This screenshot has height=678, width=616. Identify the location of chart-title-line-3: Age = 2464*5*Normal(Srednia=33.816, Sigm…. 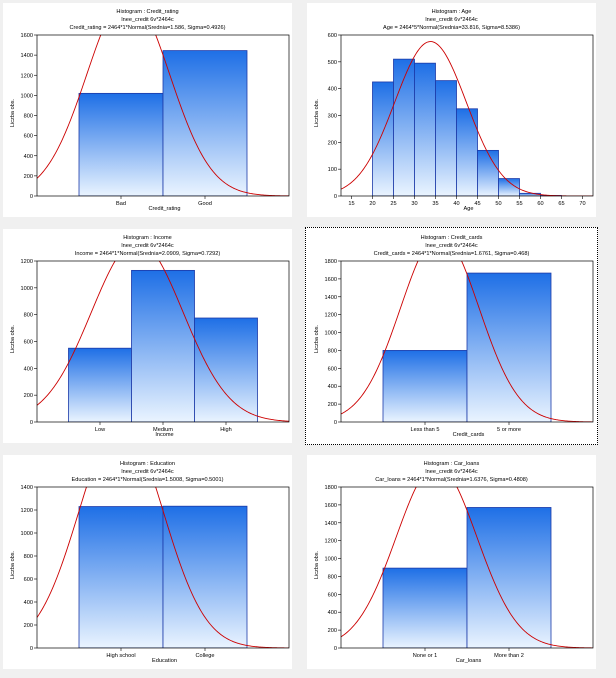
(451, 28).